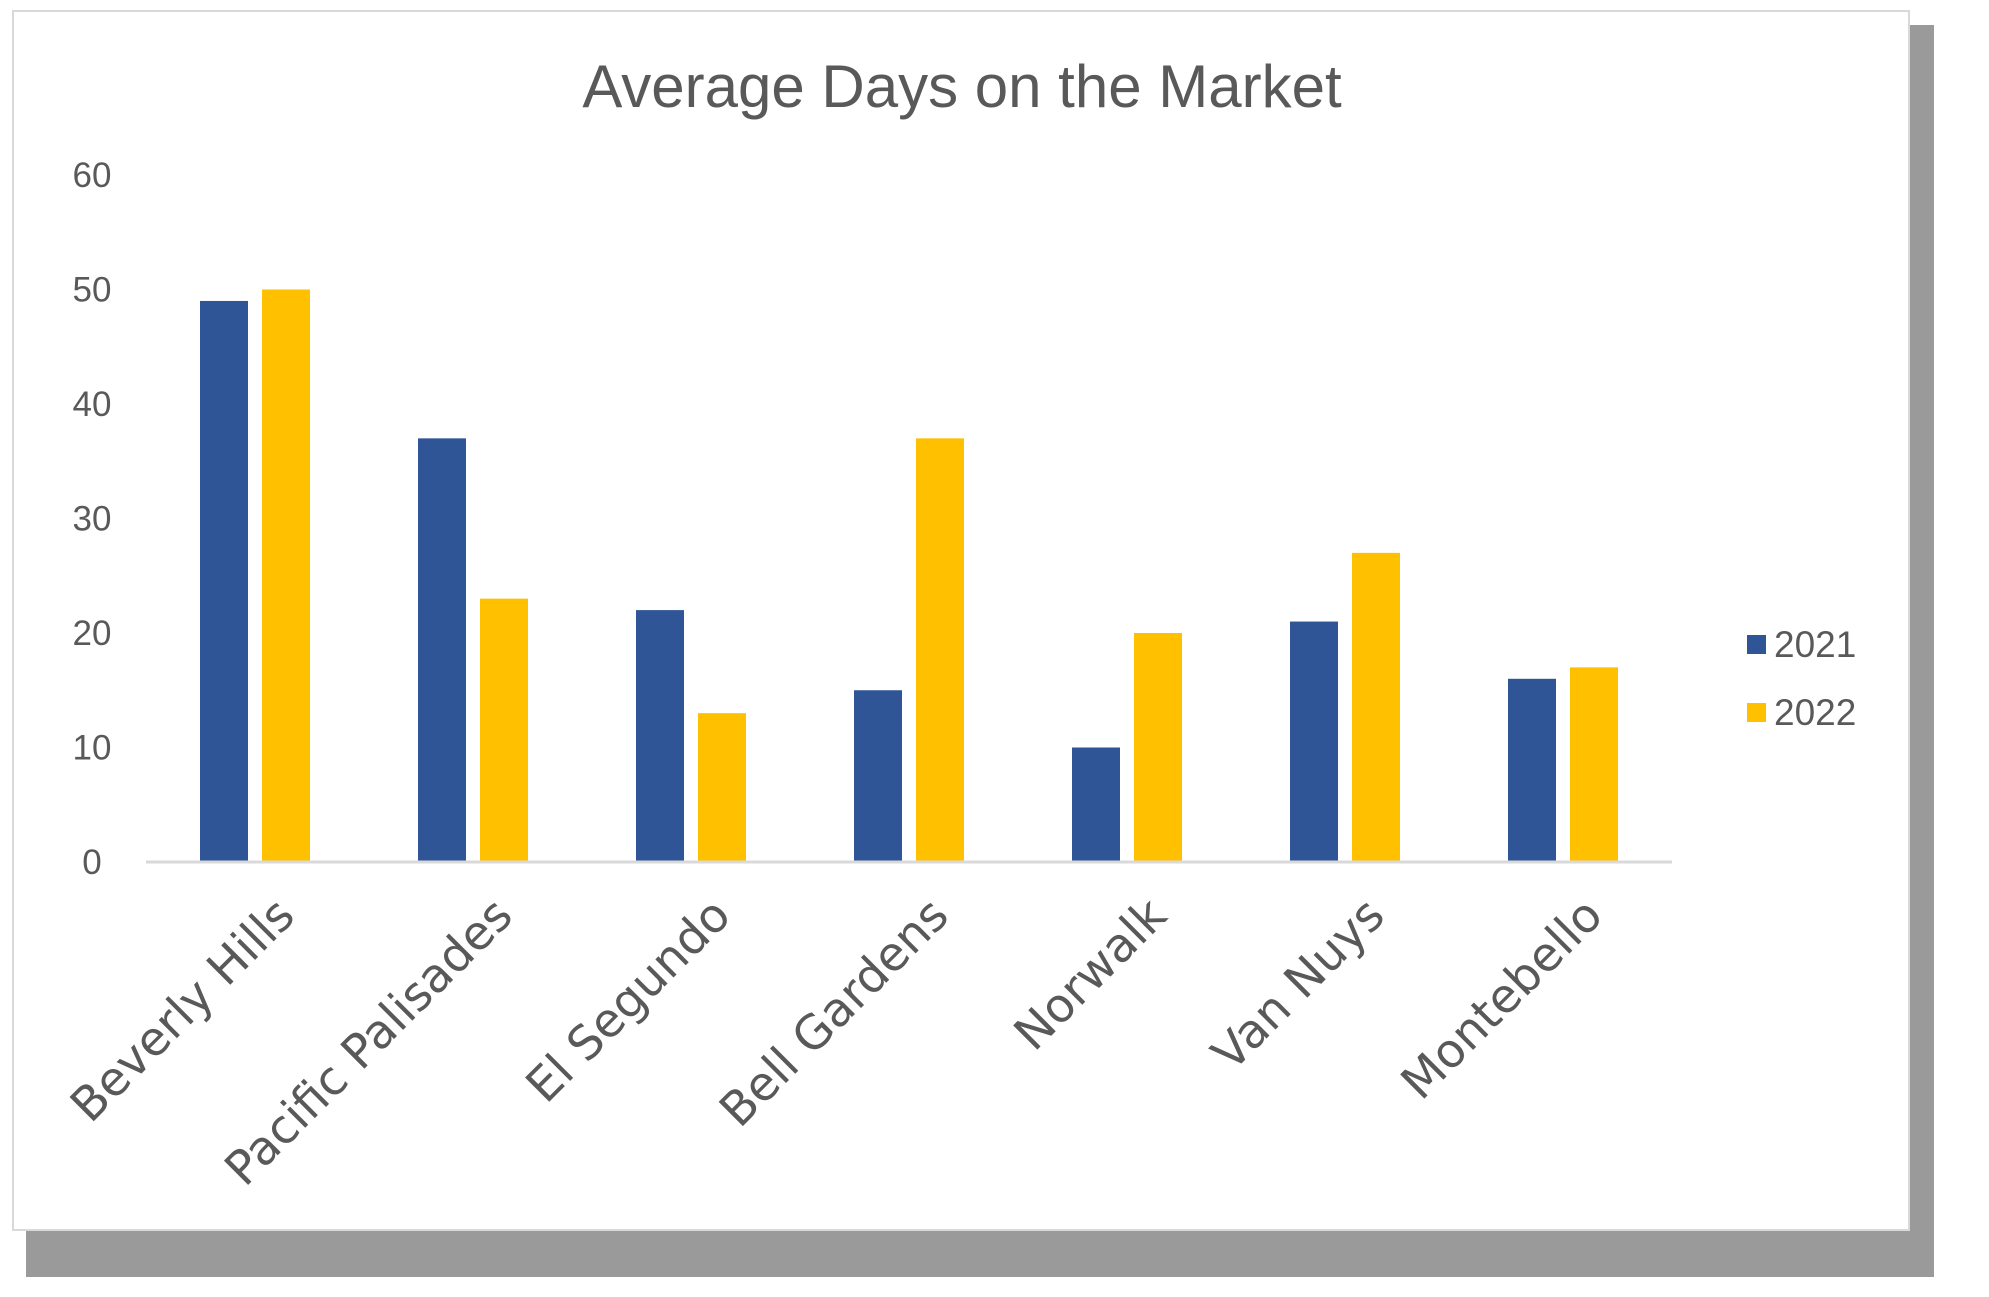 The image size is (1989, 1297). What do you see at coordinates (1815, 712) in the screenshot?
I see `legend-label-2022: 2022` at bounding box center [1815, 712].